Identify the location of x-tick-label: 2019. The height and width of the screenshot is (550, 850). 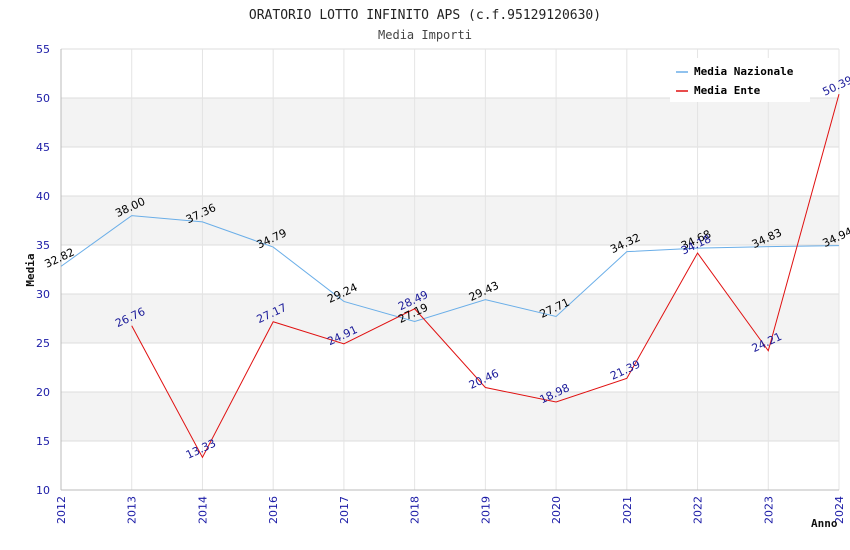
(485, 510).